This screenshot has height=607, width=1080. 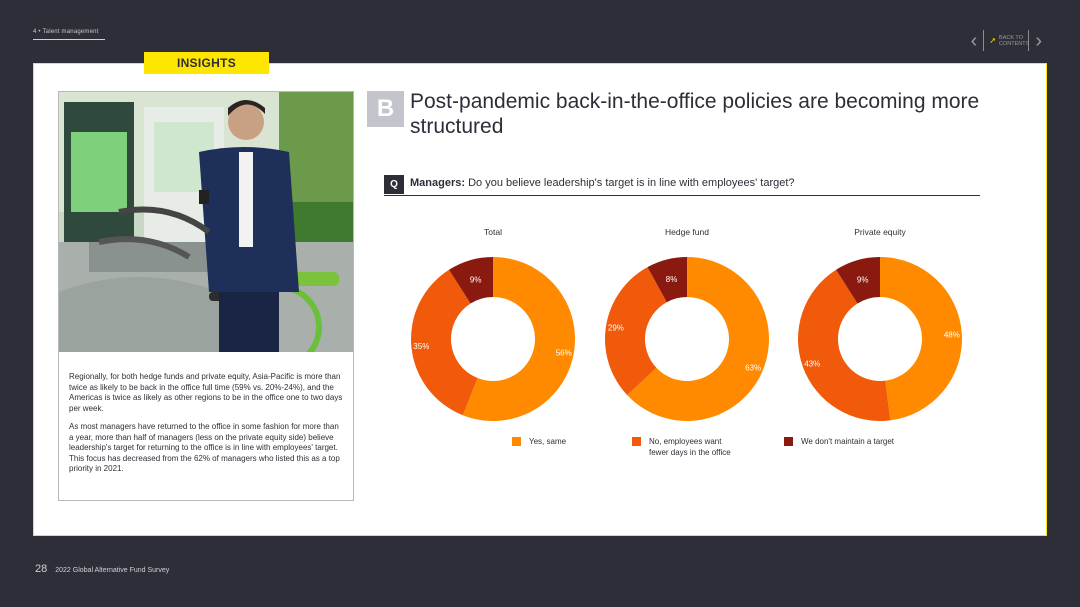 What do you see at coordinates (812, 363) in the screenshot?
I see `data-label: 43%` at bounding box center [812, 363].